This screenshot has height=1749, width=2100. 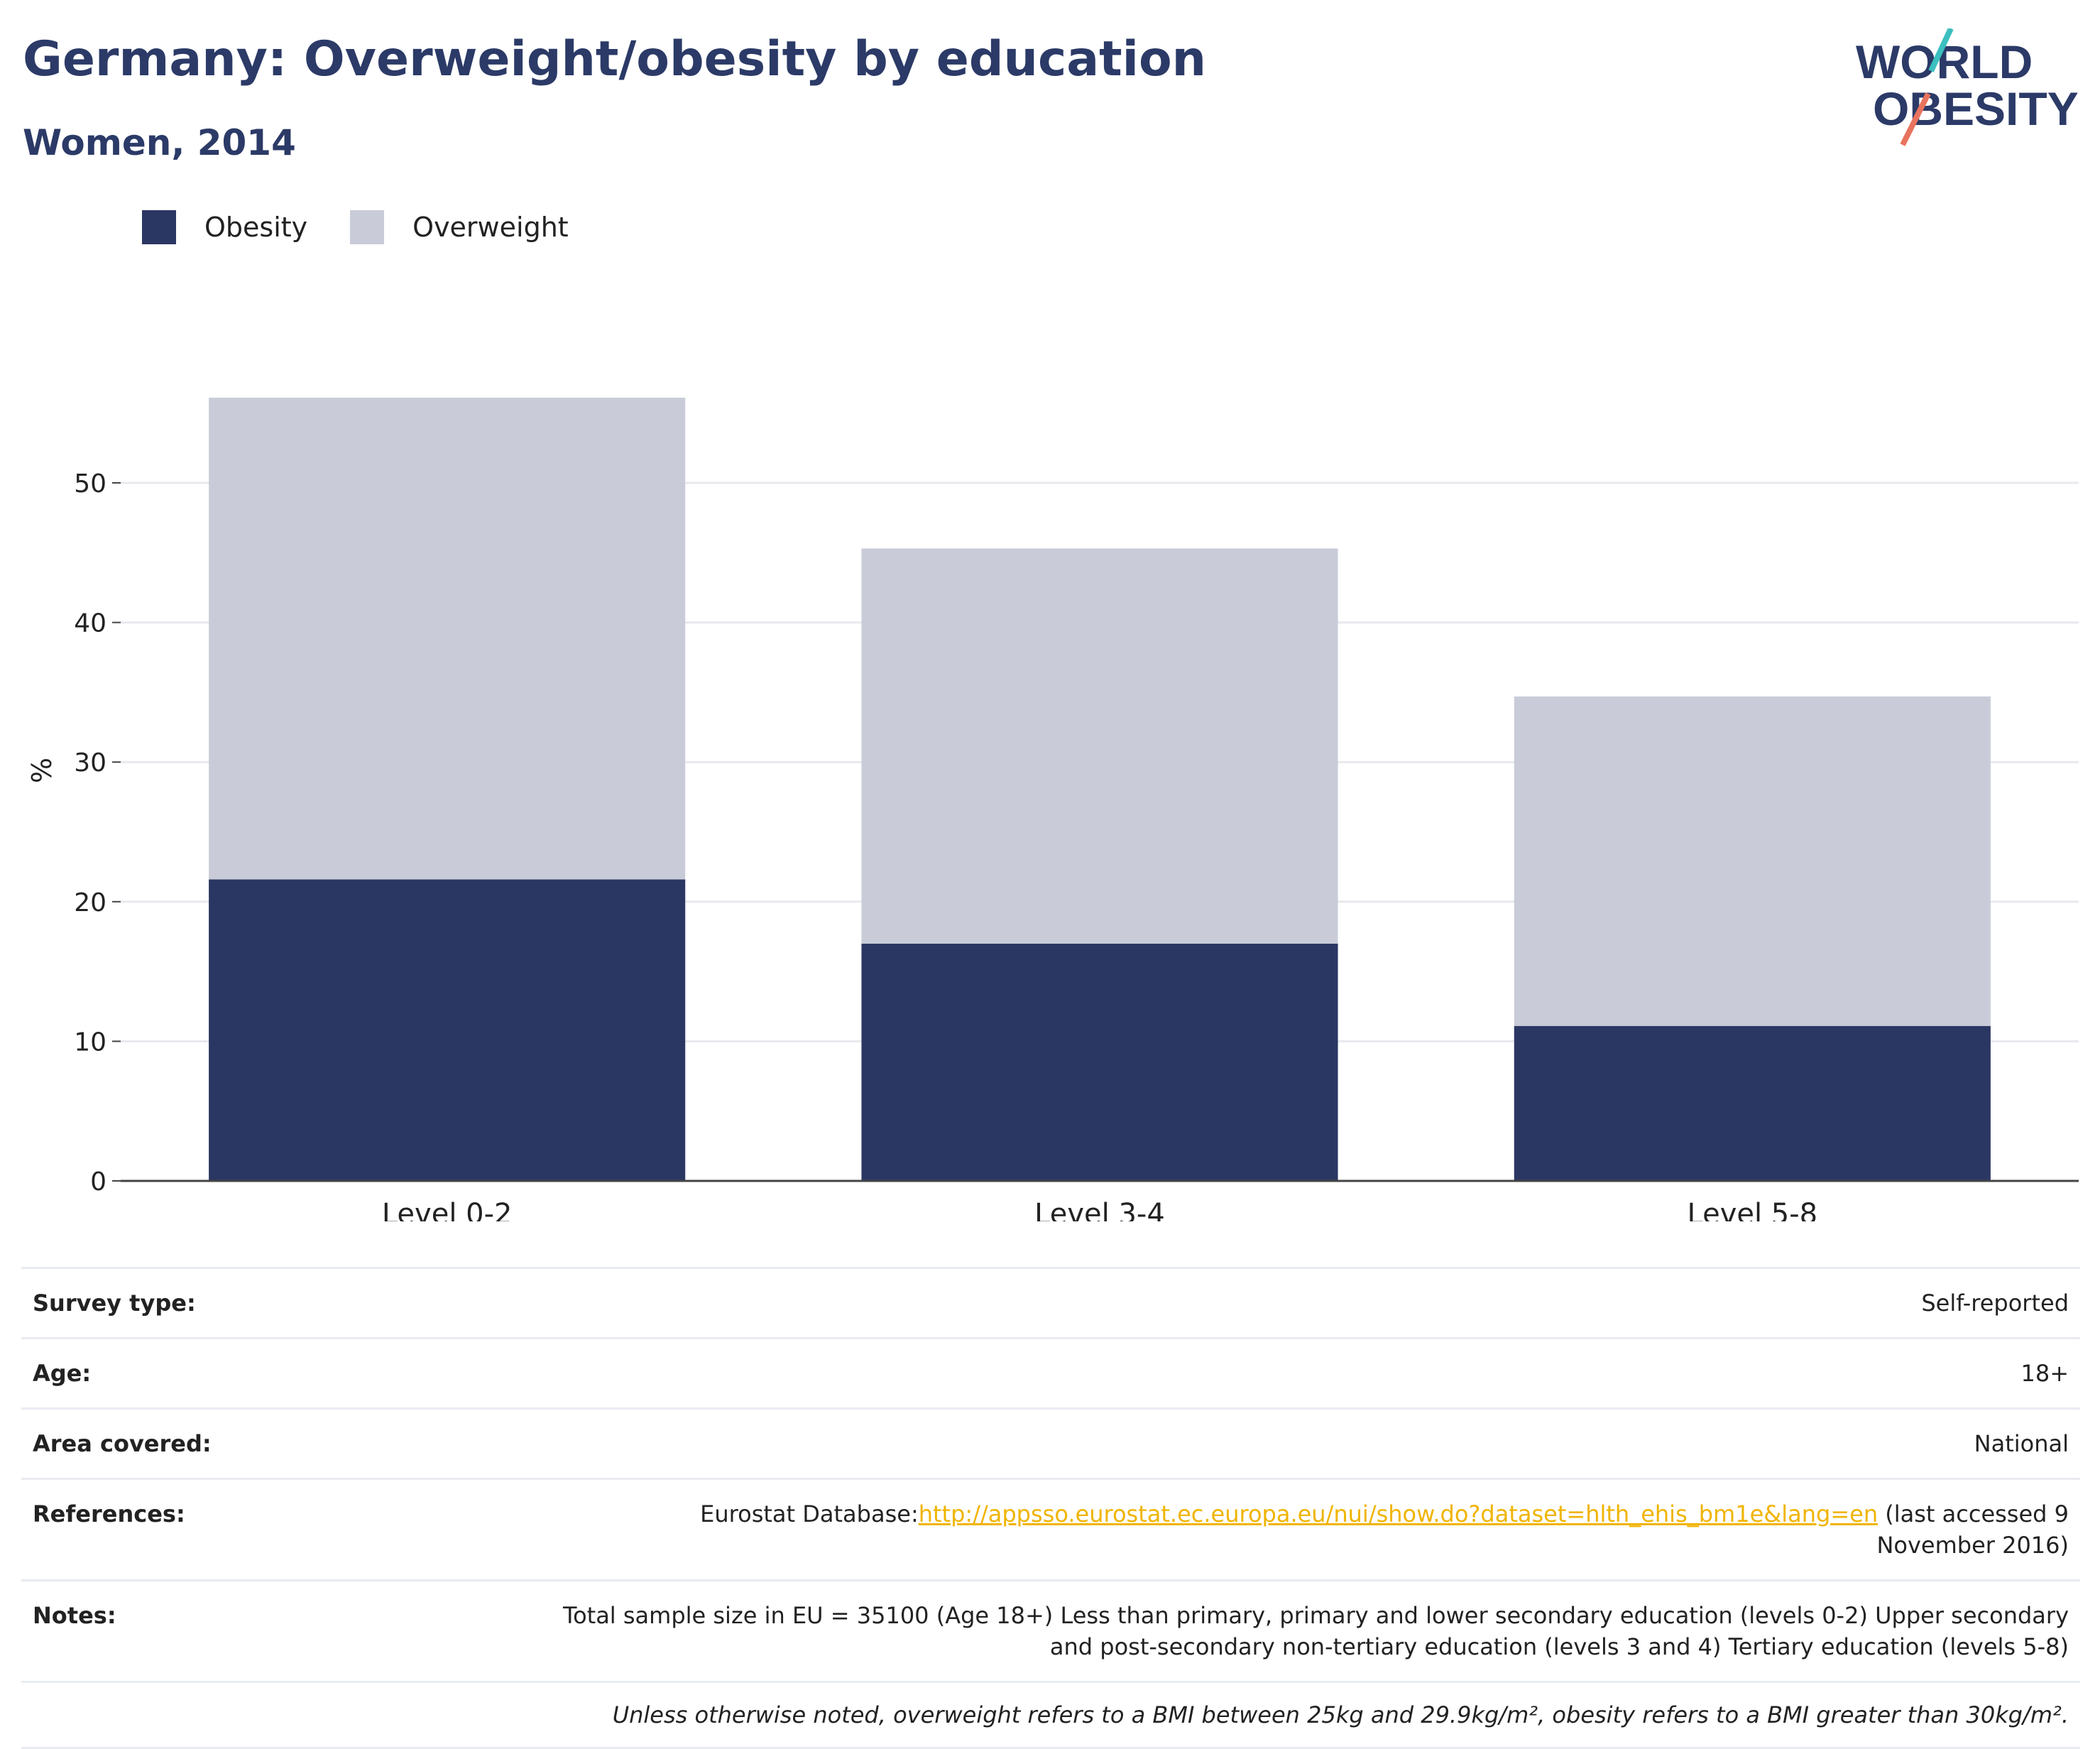 What do you see at coordinates (90, 1042) in the screenshot?
I see `y-tick-label: 10` at bounding box center [90, 1042].